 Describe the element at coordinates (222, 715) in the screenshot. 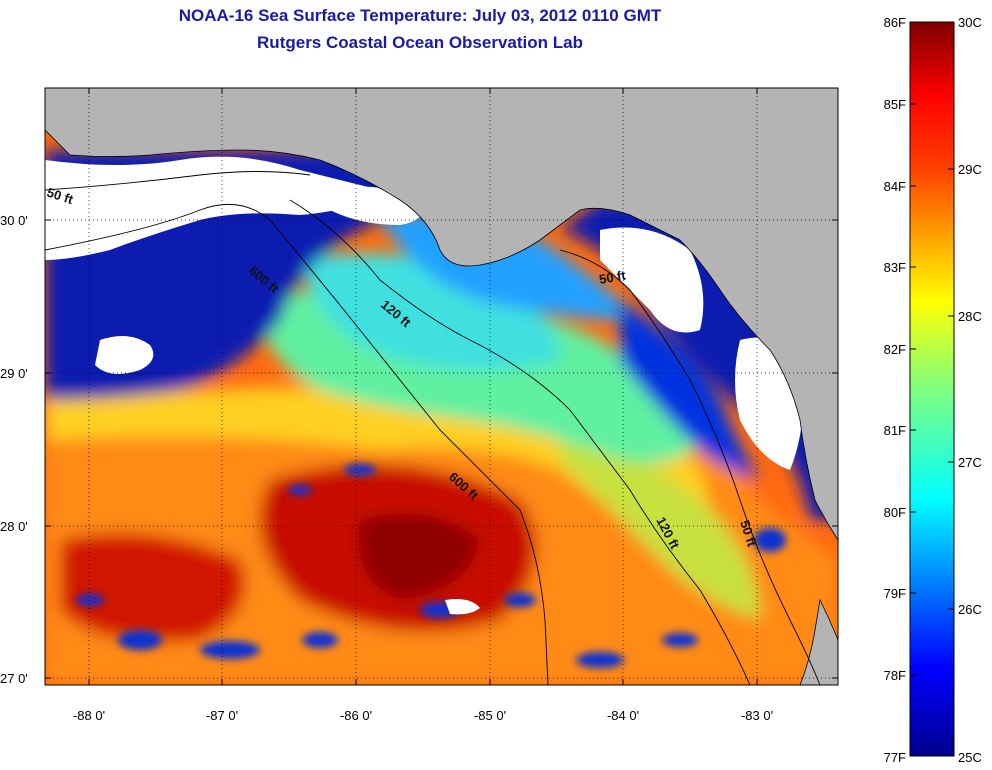

I see `lon-label: -87 0'` at that location.